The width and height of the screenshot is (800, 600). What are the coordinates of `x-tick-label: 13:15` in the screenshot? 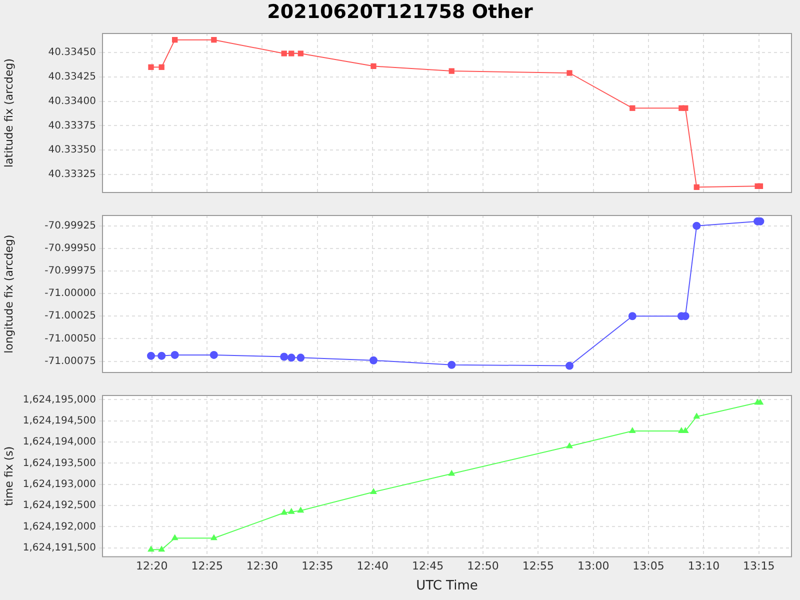 It's located at (759, 566).